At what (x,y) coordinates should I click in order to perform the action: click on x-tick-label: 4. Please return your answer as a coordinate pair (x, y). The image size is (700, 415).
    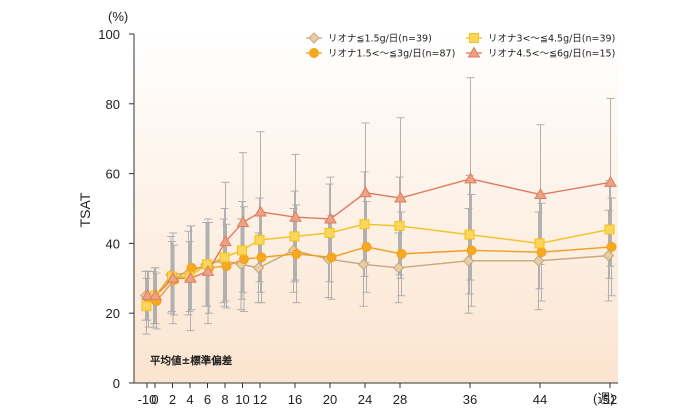
    Looking at the image, I should click on (189, 399).